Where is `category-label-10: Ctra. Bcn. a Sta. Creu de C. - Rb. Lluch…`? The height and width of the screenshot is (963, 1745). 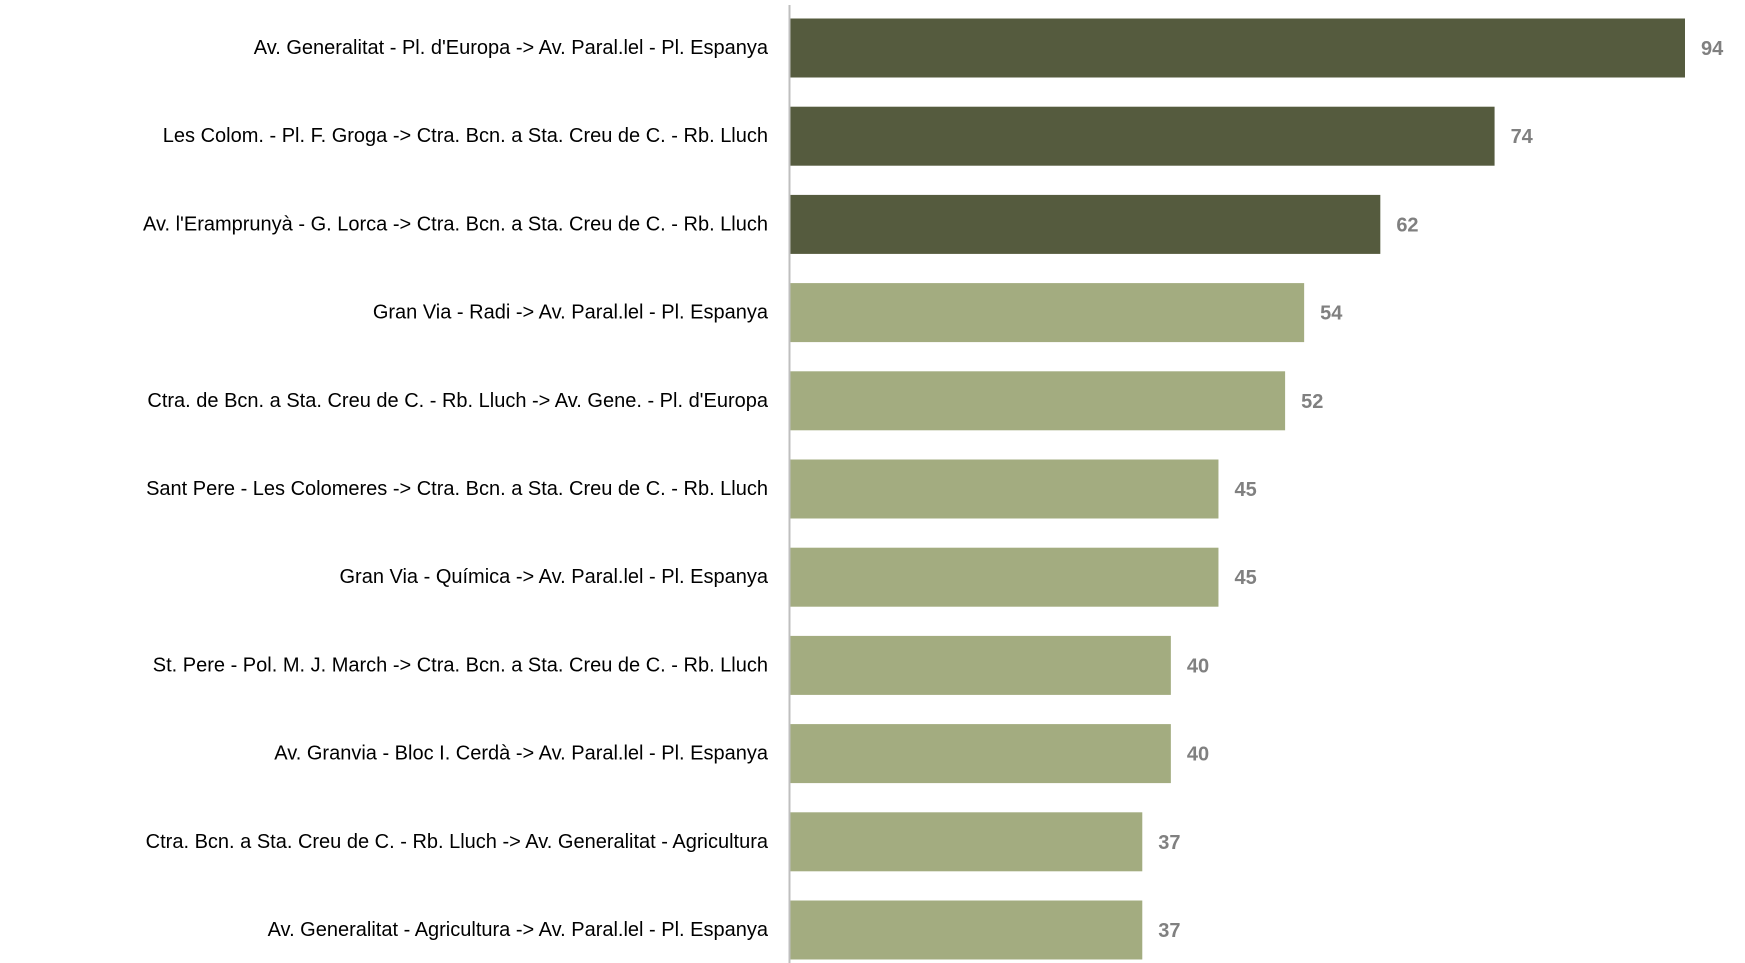
category-label-10: Ctra. Bcn. a Sta. Creu de C. - Rb. Lluch… is located at coordinates (457, 842).